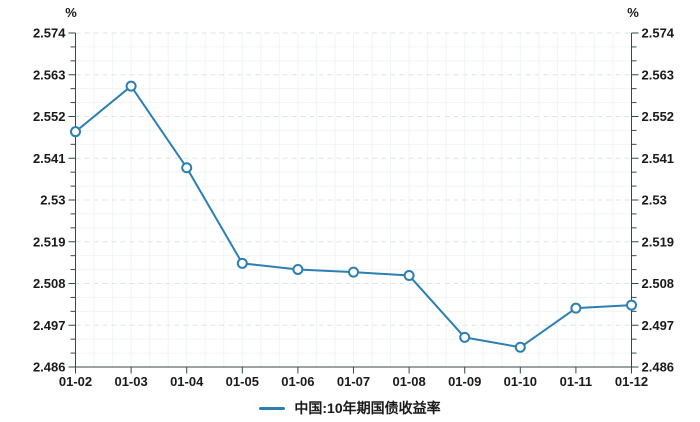 Image resolution: width=700 pixels, height=422 pixels. What do you see at coordinates (353, 381) in the screenshot?
I see `x-tick-label: 01-07` at bounding box center [353, 381].